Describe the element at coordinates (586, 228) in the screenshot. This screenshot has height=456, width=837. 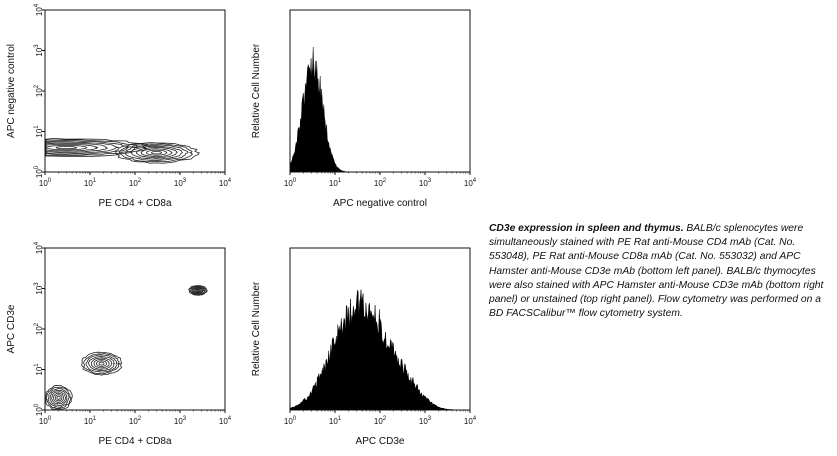
I see `caption-lead: CD3e expression in spleen and thymus.` at that location.